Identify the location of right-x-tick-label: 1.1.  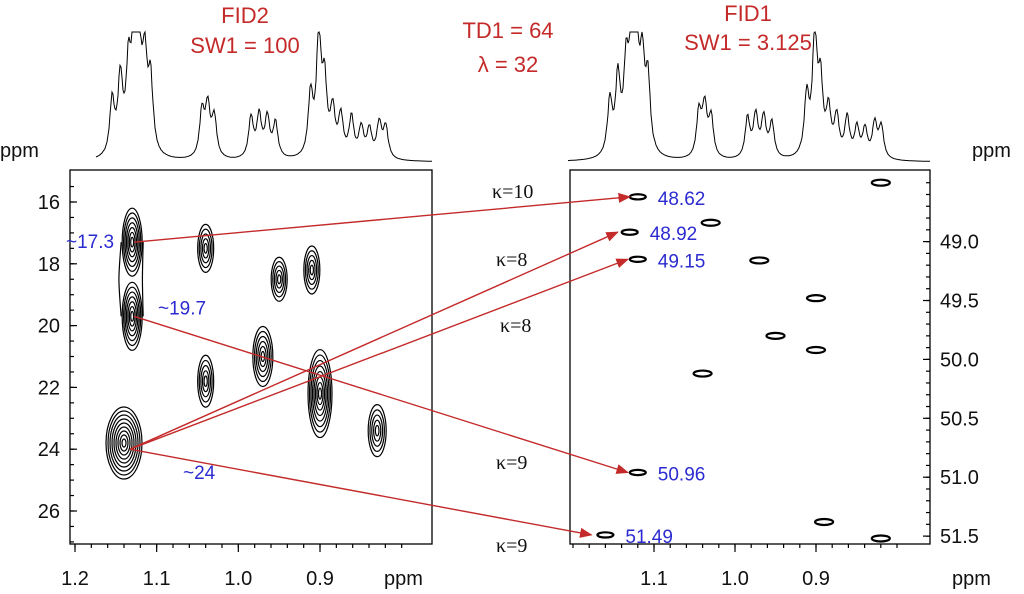
(654, 579).